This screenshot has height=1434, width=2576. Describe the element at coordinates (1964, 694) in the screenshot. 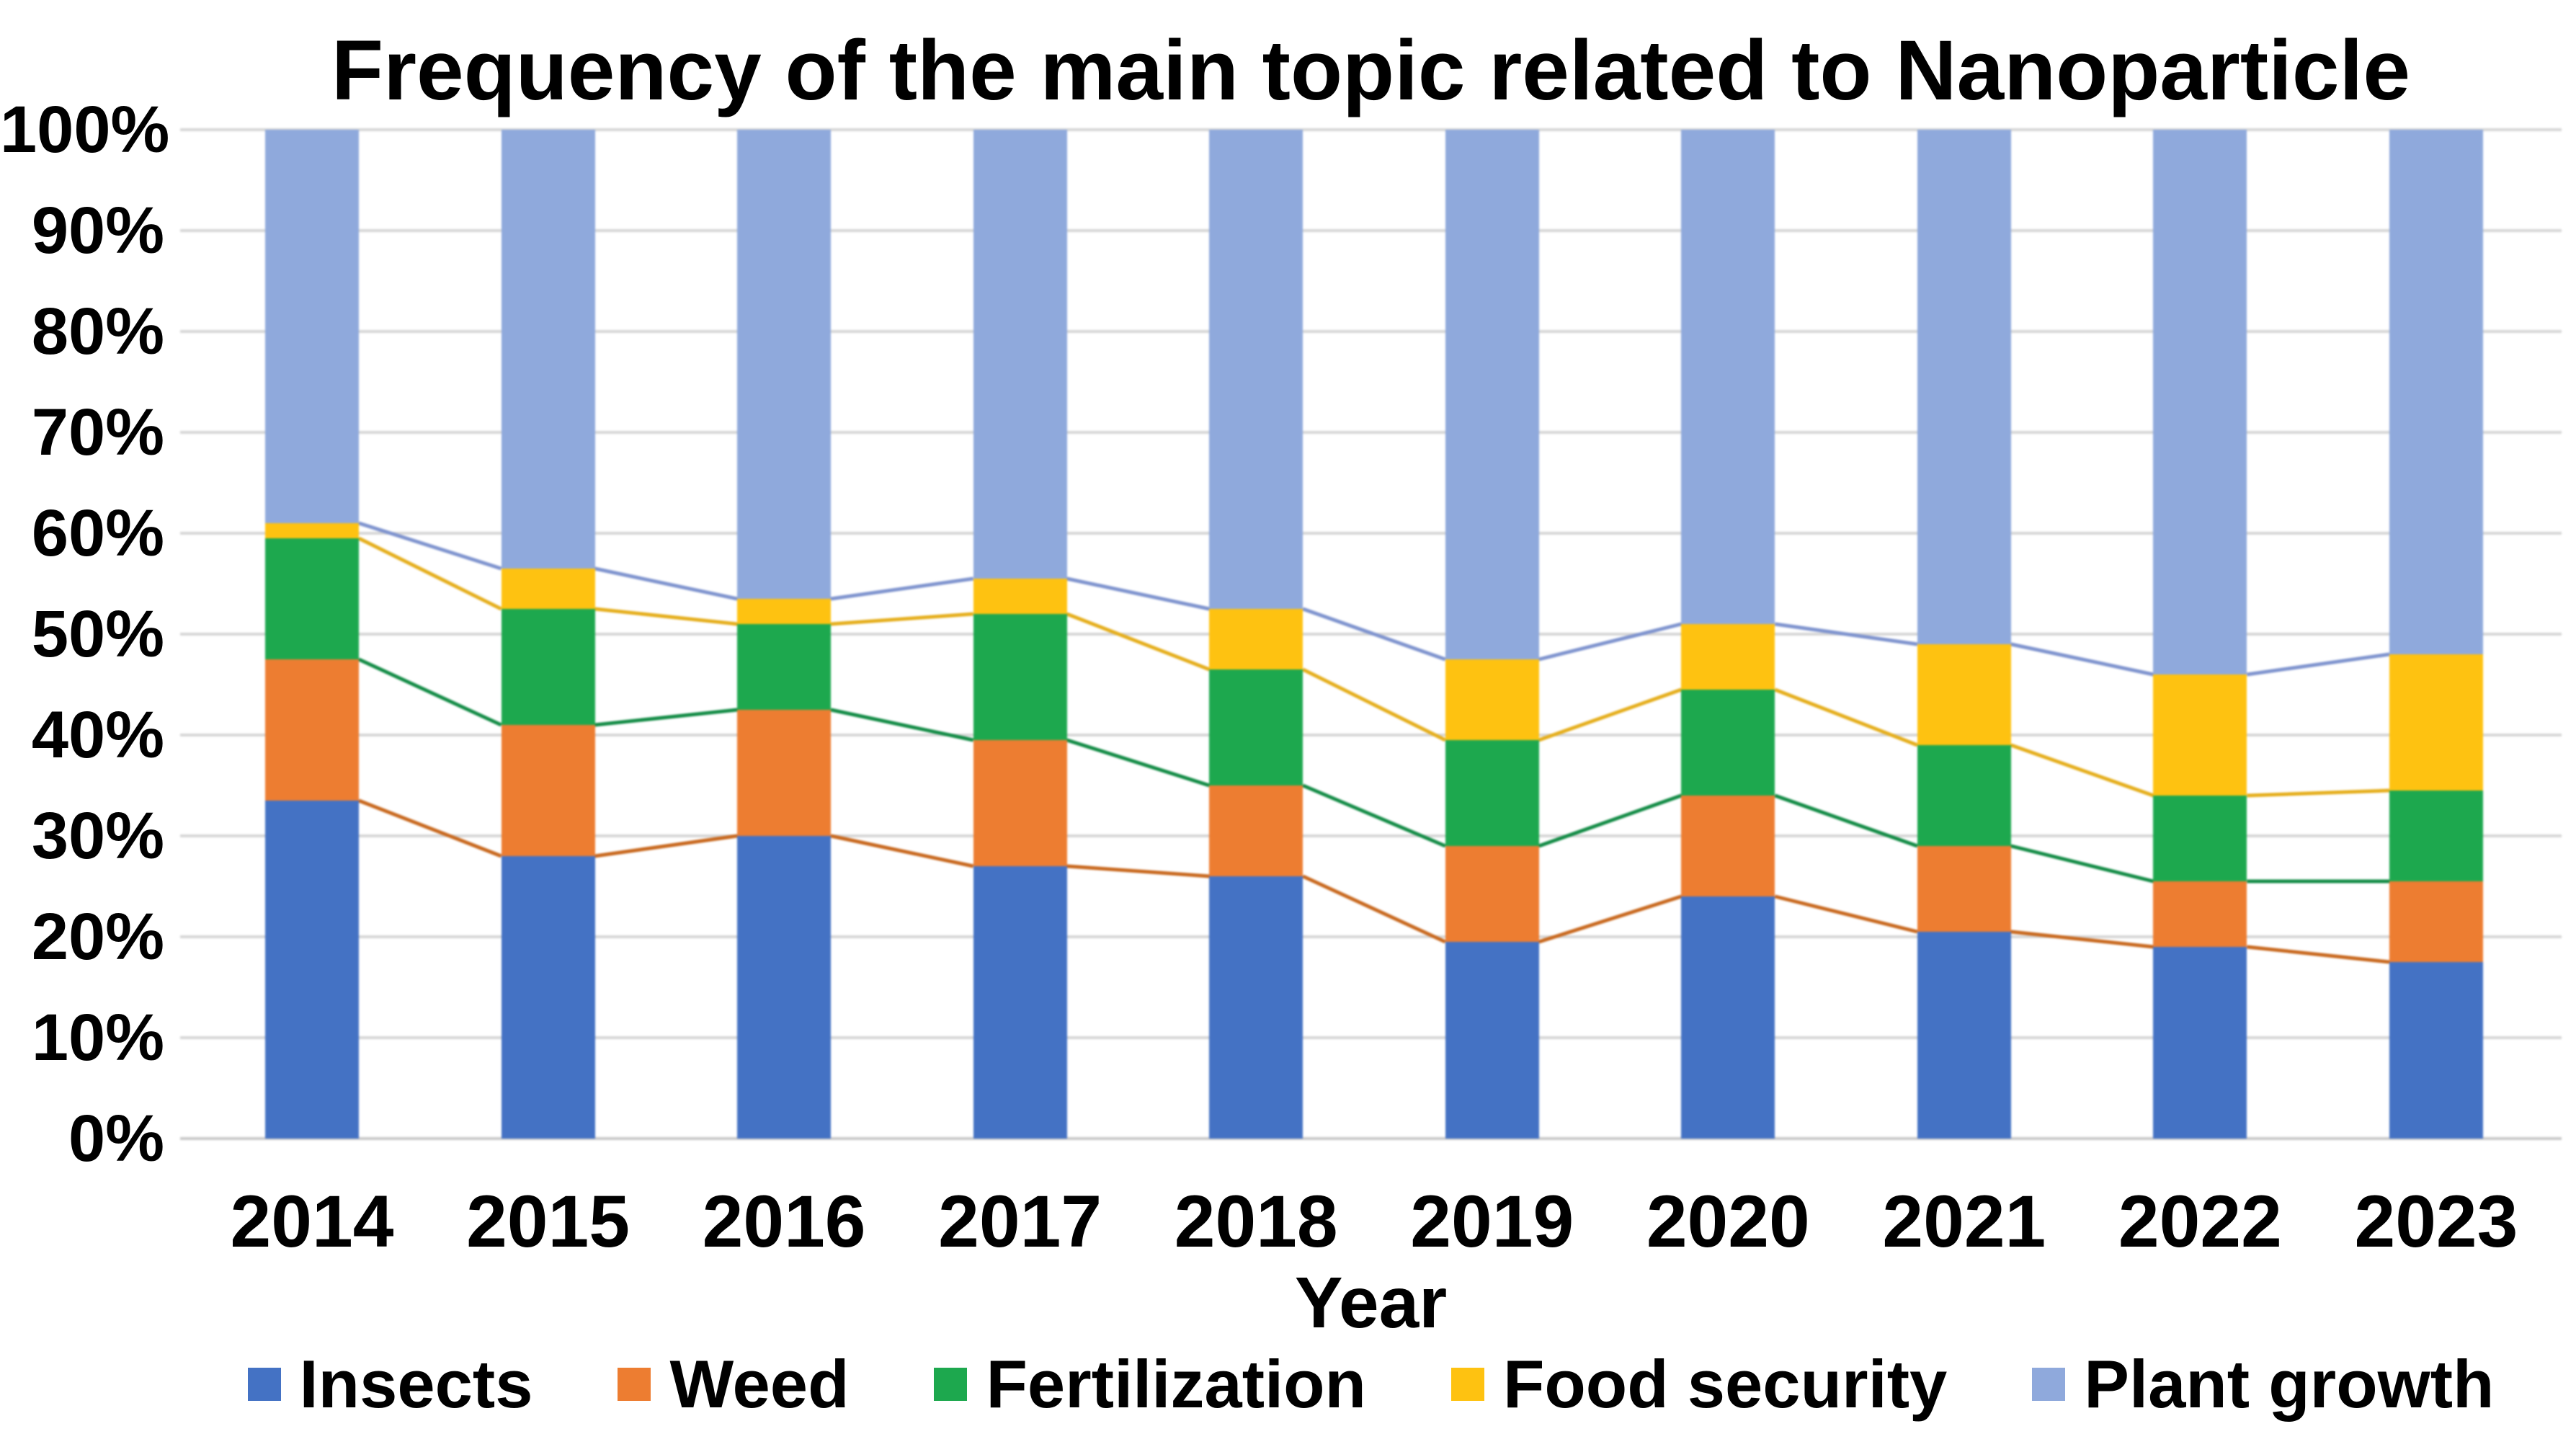

I see `bar-segment-food-security-2021` at that location.